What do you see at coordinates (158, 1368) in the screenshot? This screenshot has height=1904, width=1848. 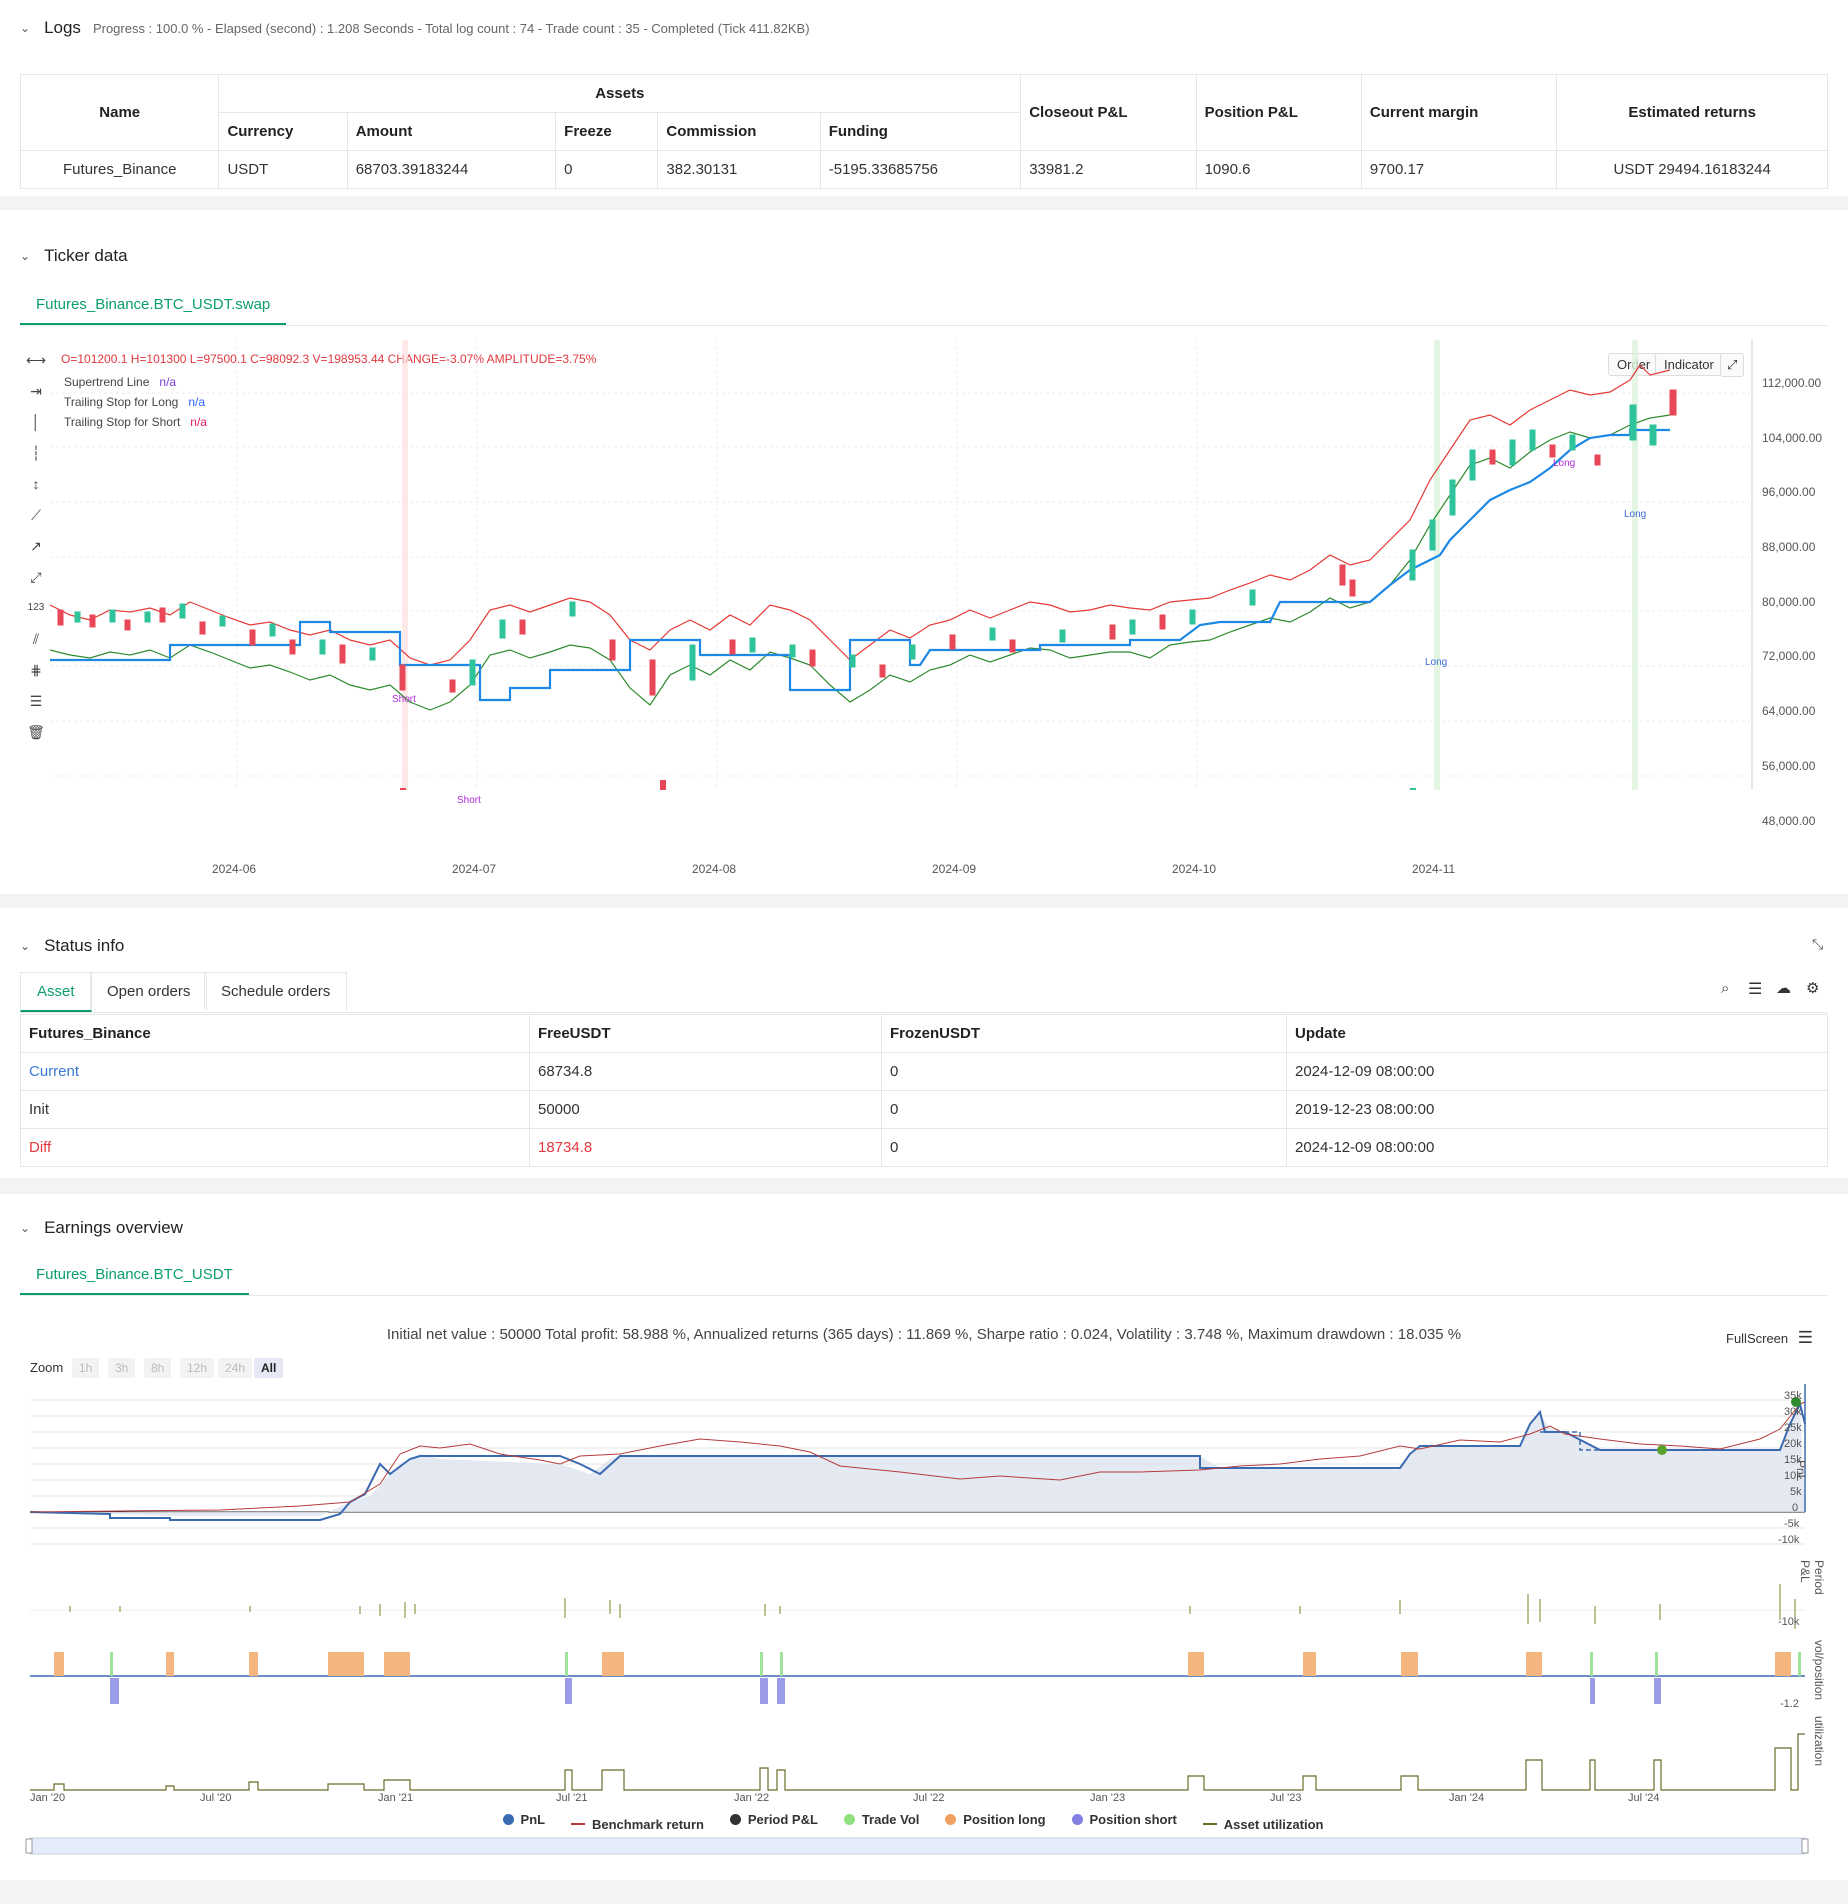 I see `zoom-8h: 8h` at bounding box center [158, 1368].